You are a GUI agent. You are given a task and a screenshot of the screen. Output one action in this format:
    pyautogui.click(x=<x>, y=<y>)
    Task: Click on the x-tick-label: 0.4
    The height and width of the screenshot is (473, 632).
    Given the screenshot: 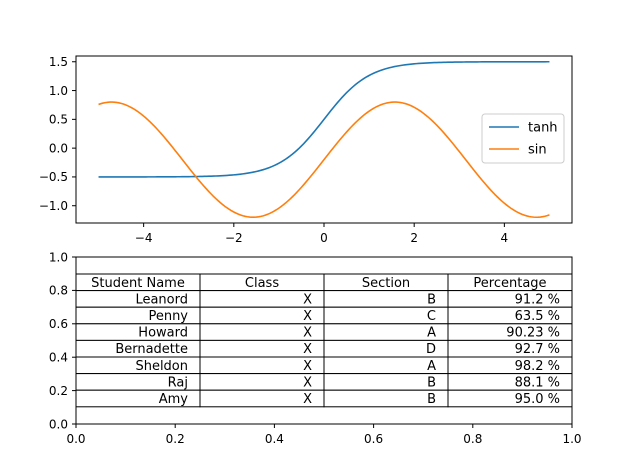 What is the action you would take?
    pyautogui.click(x=274, y=439)
    